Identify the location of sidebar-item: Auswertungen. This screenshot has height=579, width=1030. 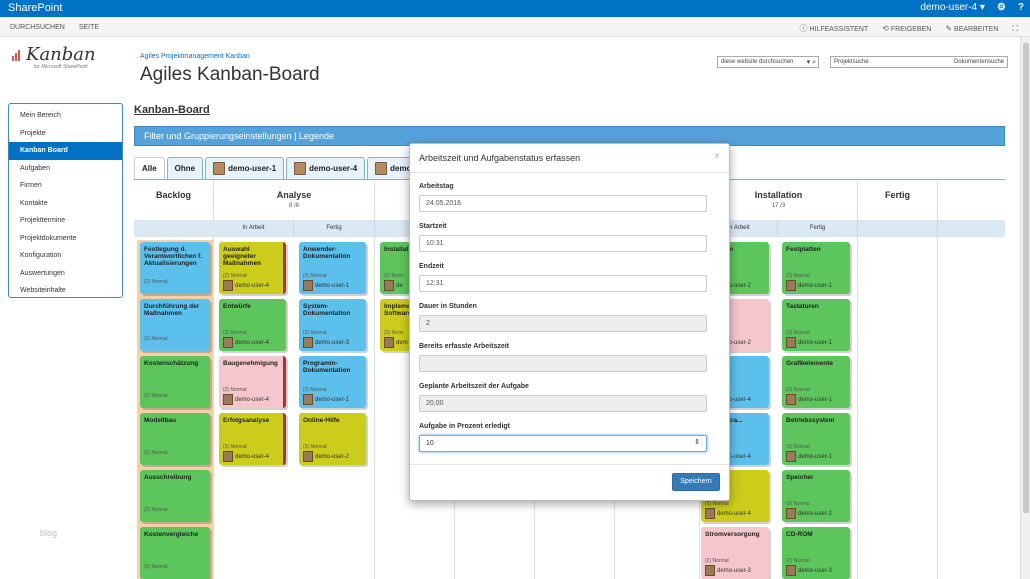
(42, 273).